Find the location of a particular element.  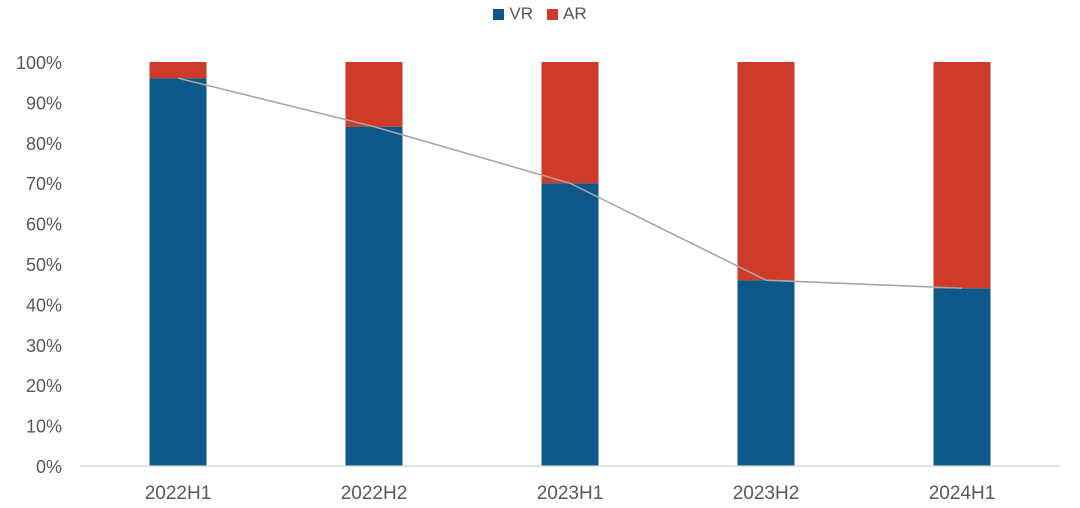

bar-ar-2022h1 is located at coordinates (178, 70).